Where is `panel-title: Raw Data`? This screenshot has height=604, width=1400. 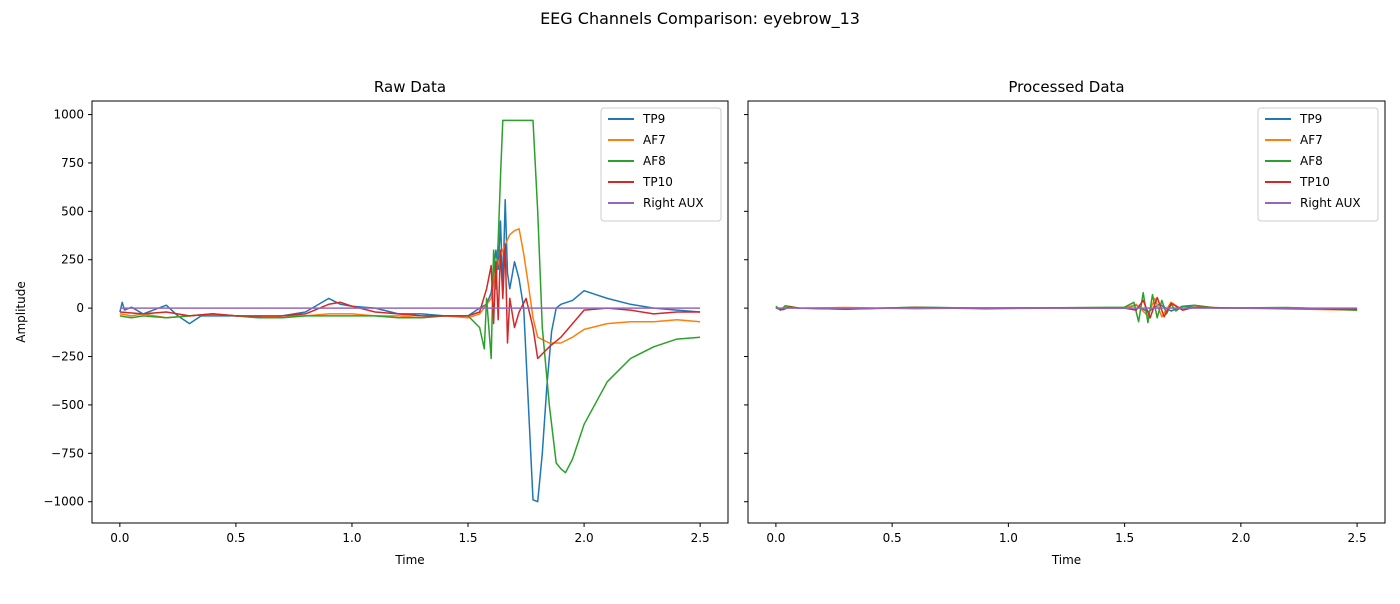
panel-title: Raw Data is located at coordinates (410, 87).